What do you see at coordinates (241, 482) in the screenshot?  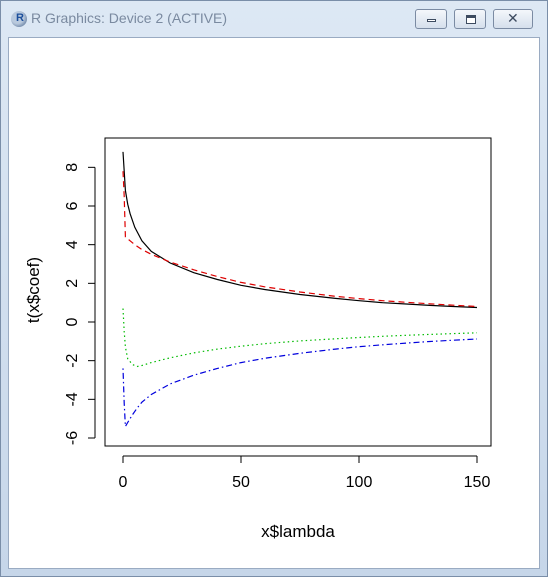 I see `x-tick-label: 50` at bounding box center [241, 482].